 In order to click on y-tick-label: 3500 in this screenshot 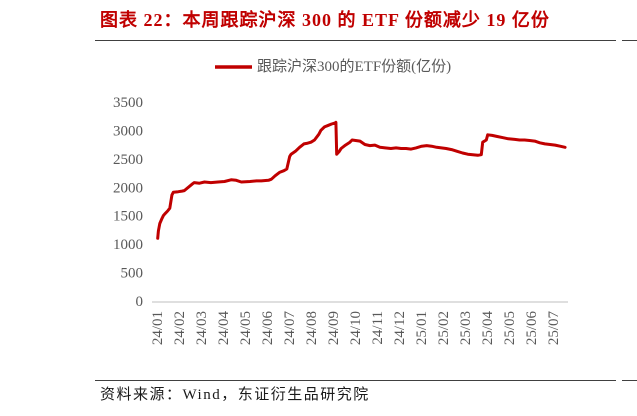, I will do `click(128, 103)`.